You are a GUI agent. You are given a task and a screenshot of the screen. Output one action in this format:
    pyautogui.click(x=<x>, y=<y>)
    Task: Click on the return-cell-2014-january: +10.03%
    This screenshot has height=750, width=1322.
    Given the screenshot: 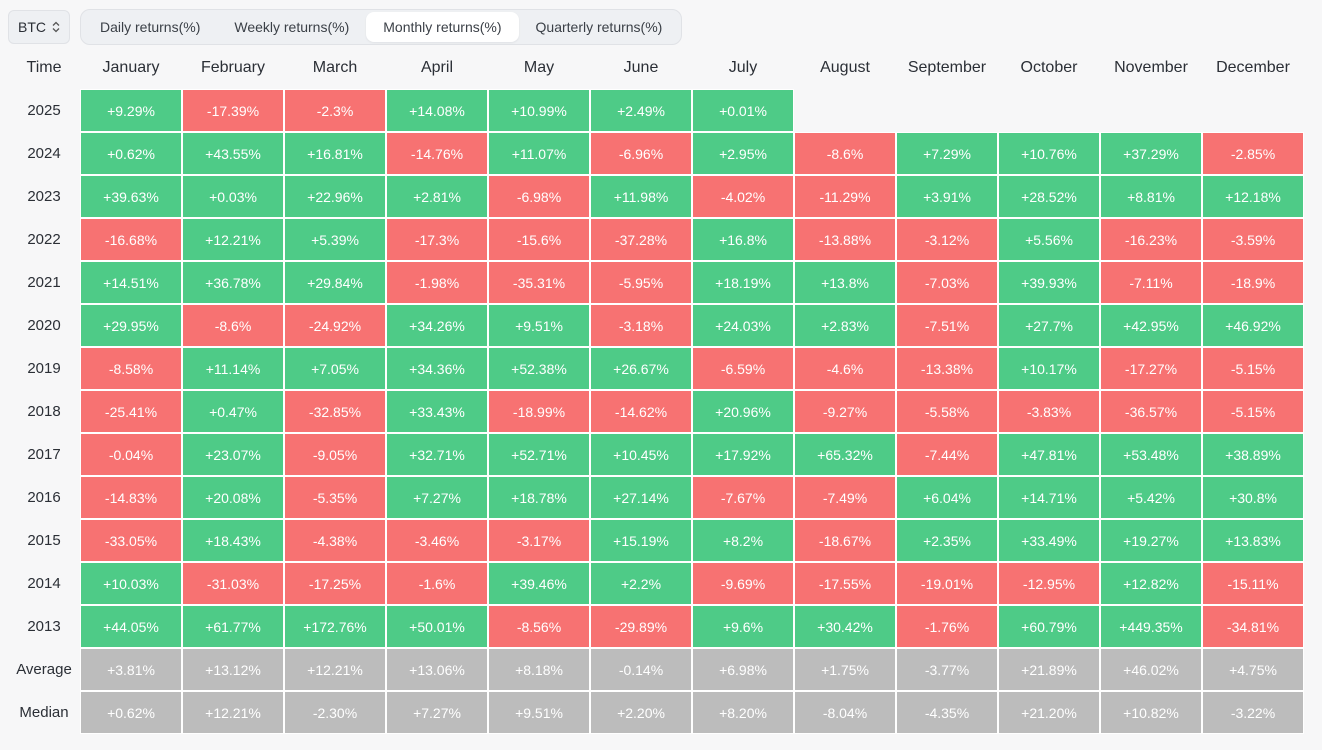 What is the action you would take?
    pyautogui.click(x=131, y=583)
    